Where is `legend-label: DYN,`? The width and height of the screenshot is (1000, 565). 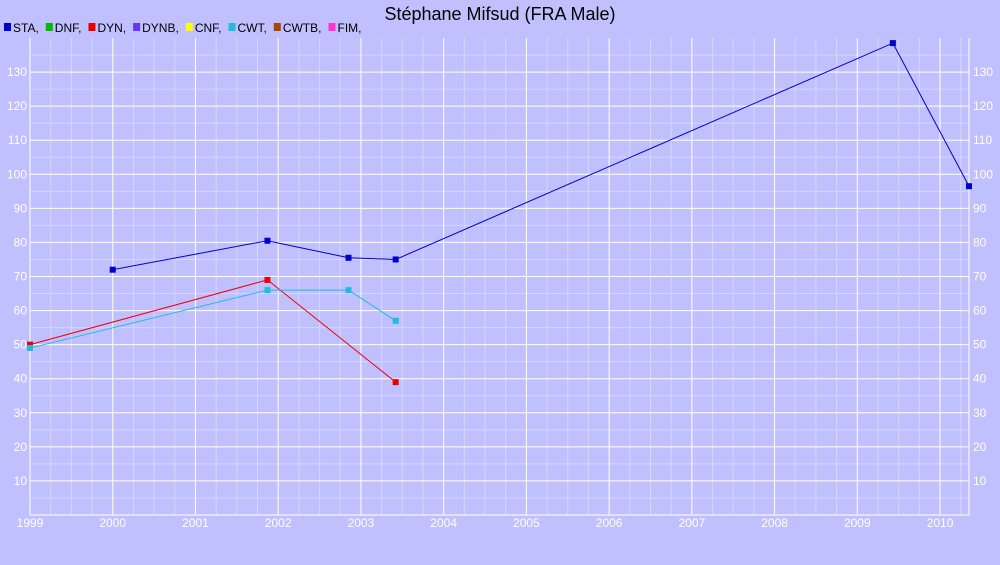
legend-label: DYN, is located at coordinates (111, 28).